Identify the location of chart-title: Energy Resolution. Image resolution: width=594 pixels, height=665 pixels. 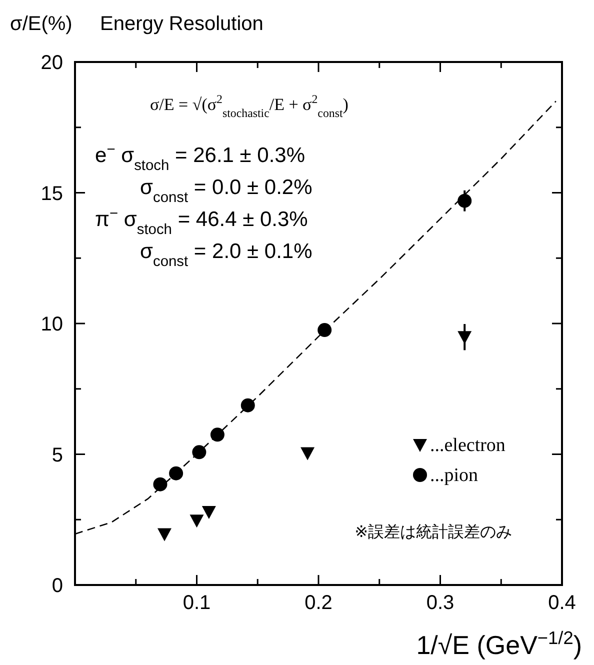
(182, 24).